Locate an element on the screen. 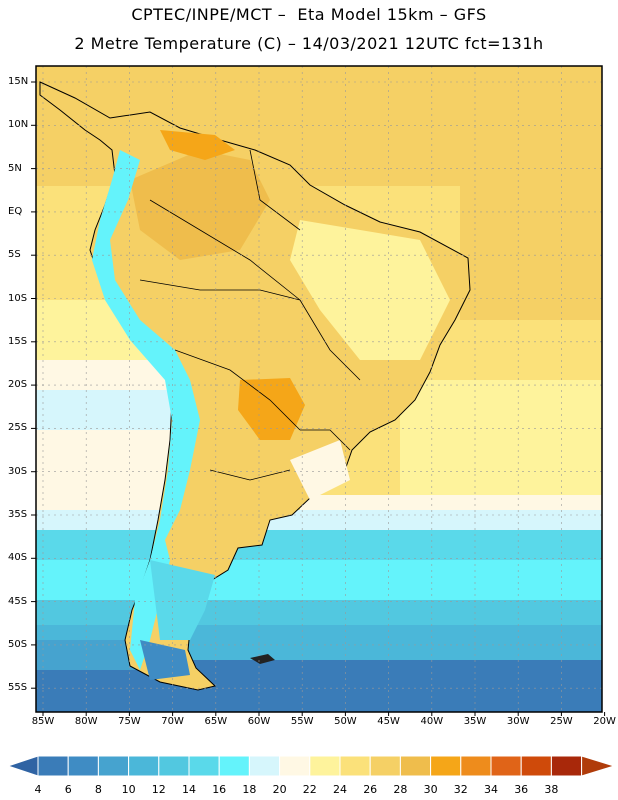 The image size is (618, 800). colorbar is located at coordinates (311, 766).